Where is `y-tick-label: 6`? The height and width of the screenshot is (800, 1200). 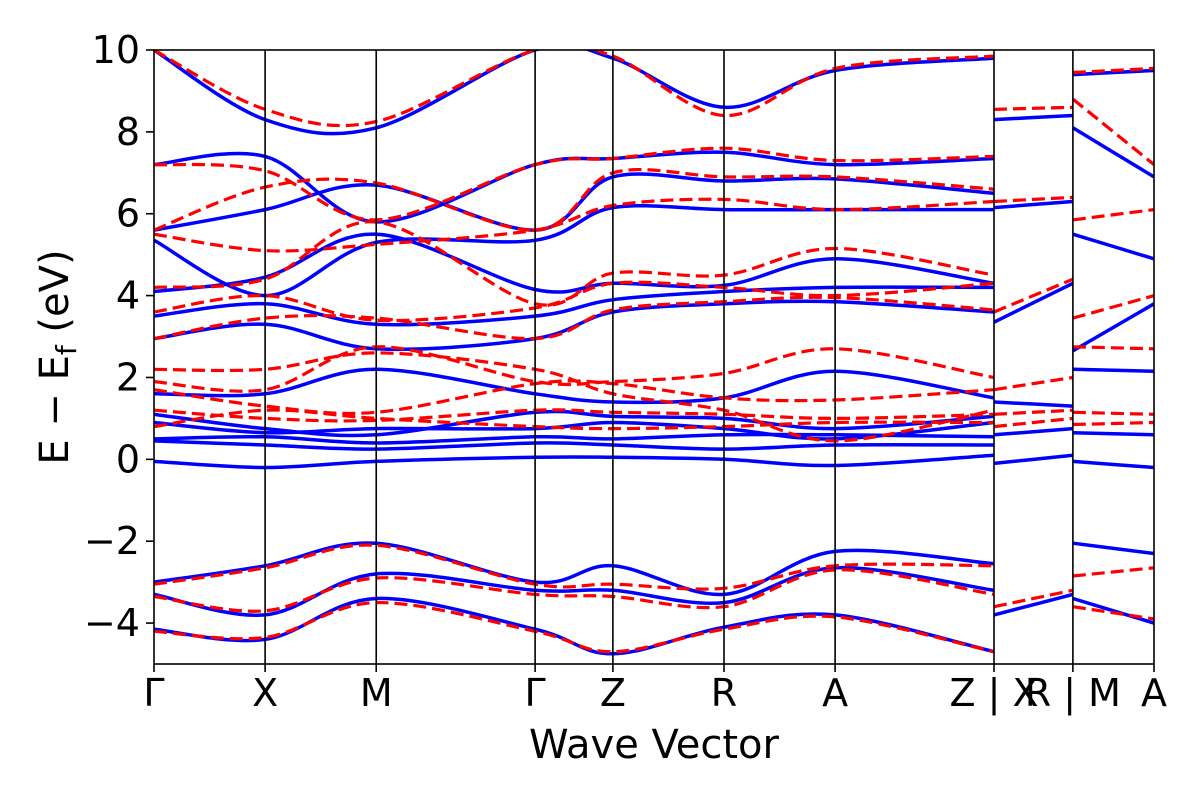 y-tick-label: 6 is located at coordinates (128, 214).